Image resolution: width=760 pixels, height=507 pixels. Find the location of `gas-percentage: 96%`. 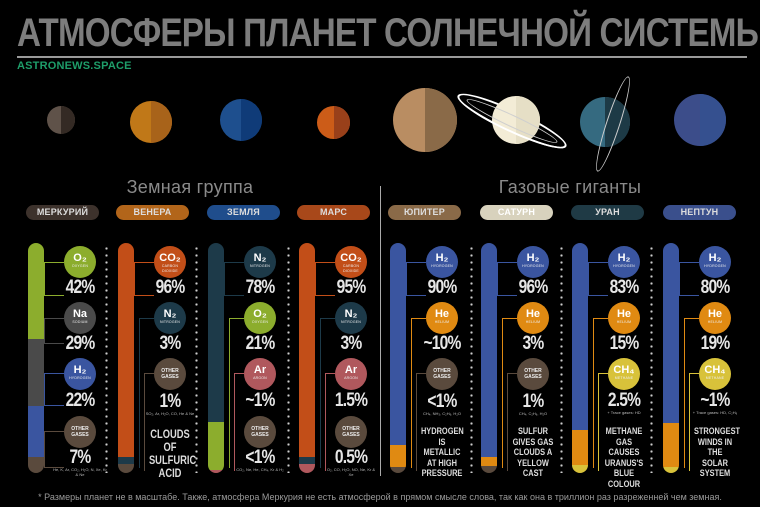

gas-percentage: 96% is located at coordinates (170, 287).